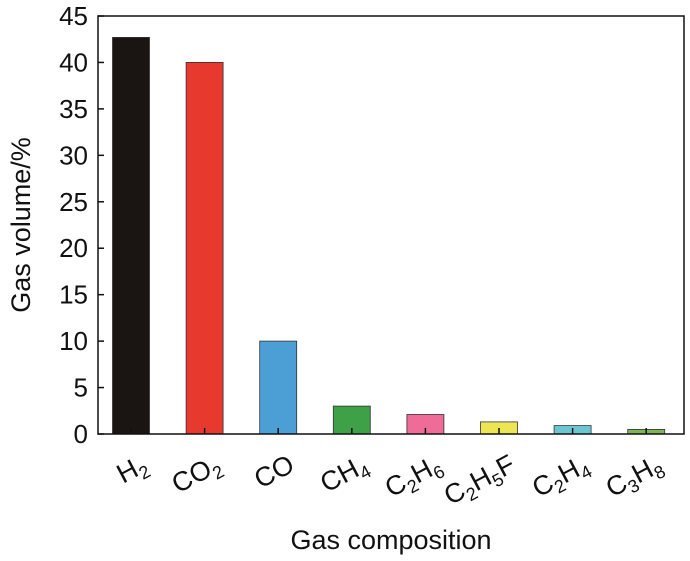  What do you see at coordinates (21, 225) in the screenshot?
I see `y-axis-label: Gas volume/%` at bounding box center [21, 225].